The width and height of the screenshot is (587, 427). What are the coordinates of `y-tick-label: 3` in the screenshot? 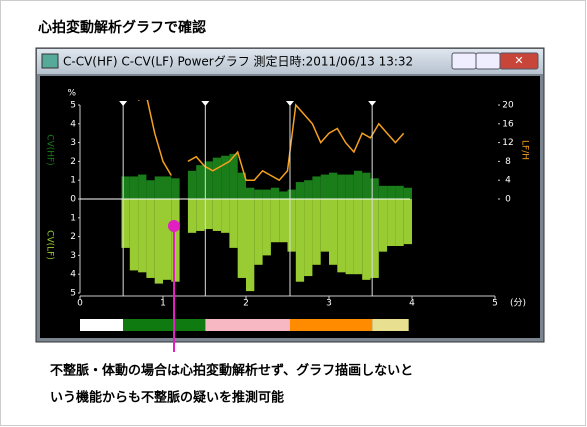 It's located at (73, 143).